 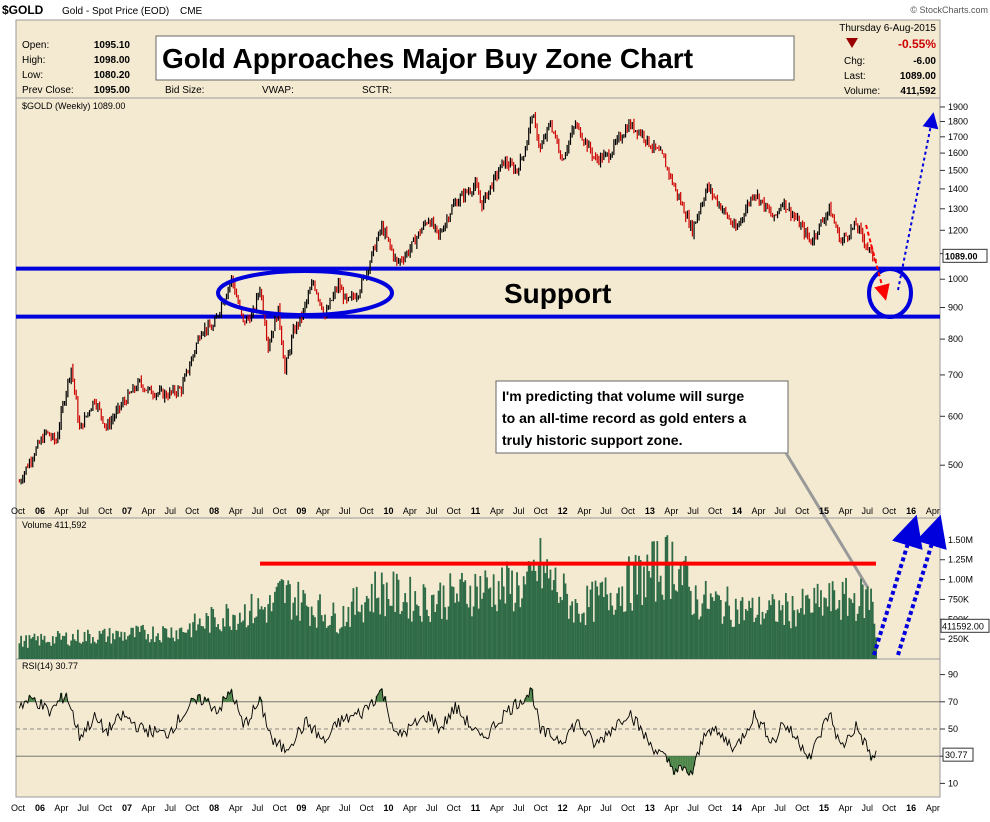 I want to click on volume-label: Volume:, so click(x=862, y=91).